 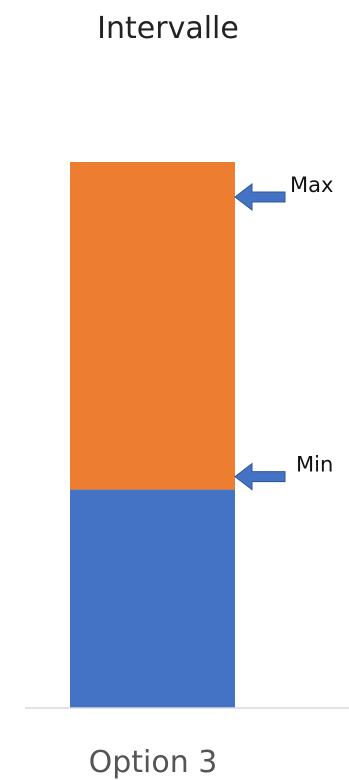 I want to click on annotation-min: Min, so click(x=283, y=472).